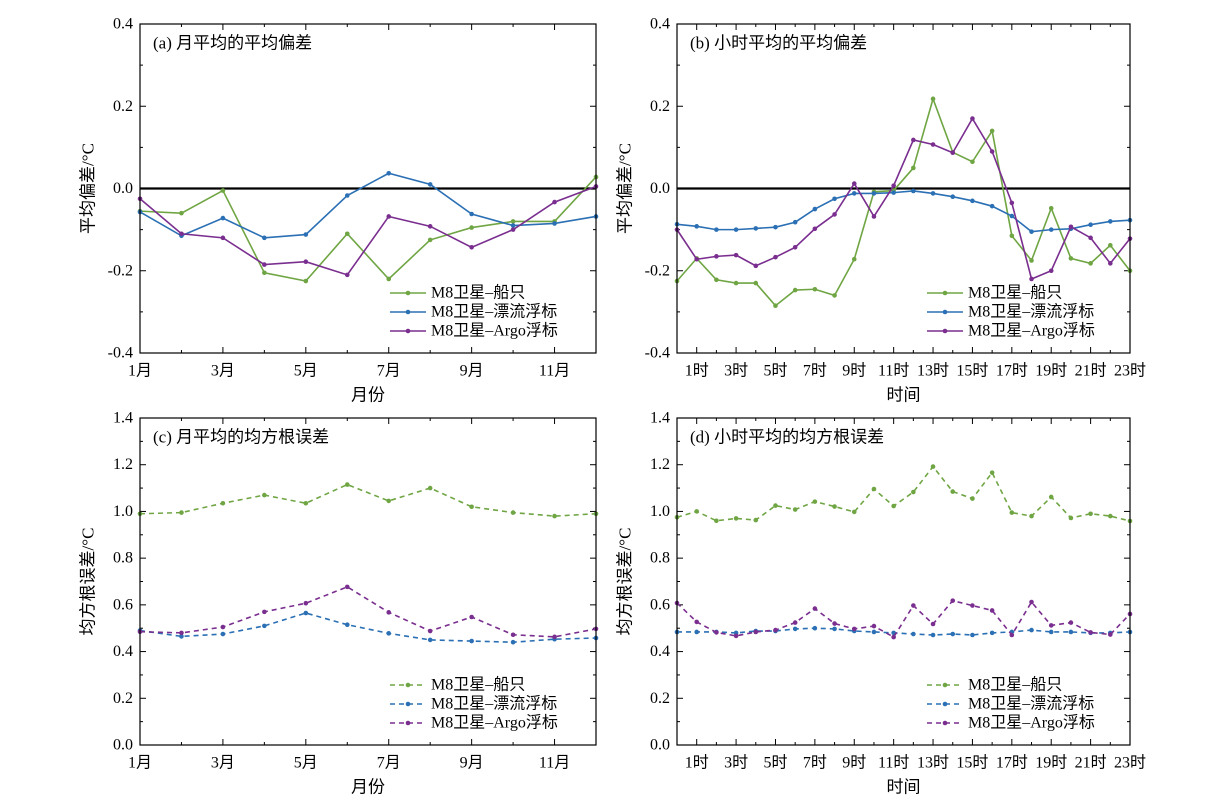 The height and width of the screenshot is (806, 1209). Describe the element at coordinates (660, 418) in the screenshot. I see `y-tick-label: 1.4` at that location.